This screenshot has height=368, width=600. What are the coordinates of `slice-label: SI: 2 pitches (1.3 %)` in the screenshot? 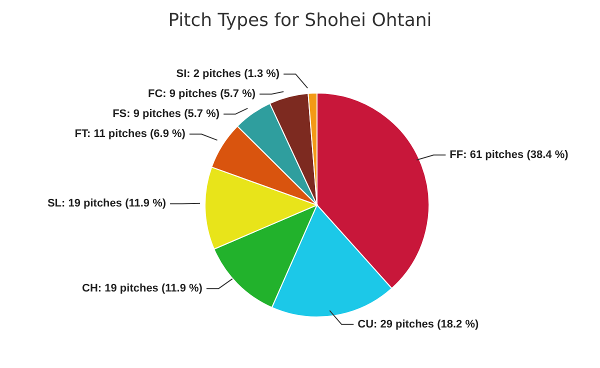 It's located at (228, 74).